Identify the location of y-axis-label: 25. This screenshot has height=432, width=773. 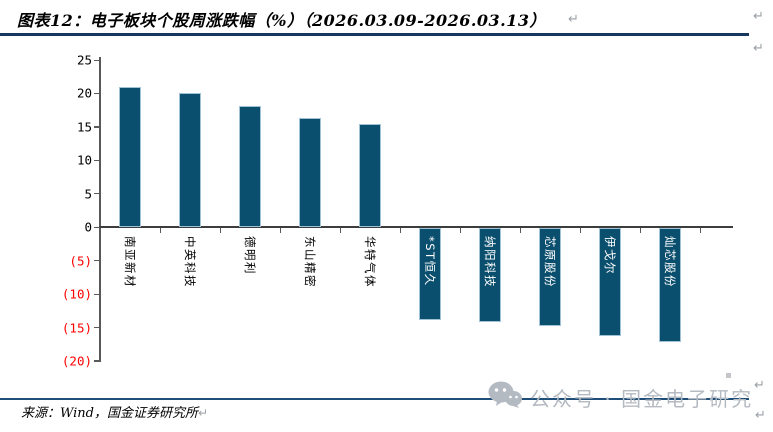
(84, 60).